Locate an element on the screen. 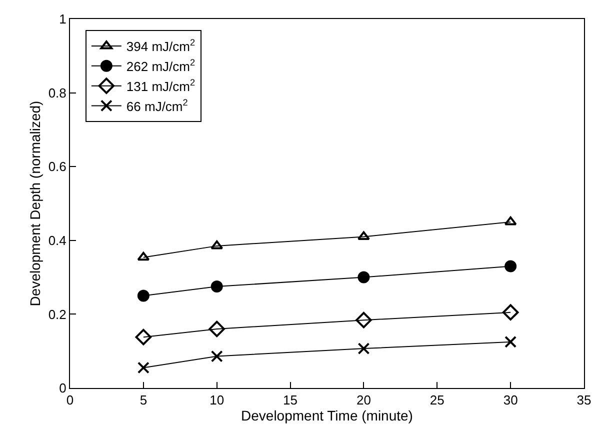 The image size is (614, 438). x-tick-label: 10 is located at coordinates (217, 400).